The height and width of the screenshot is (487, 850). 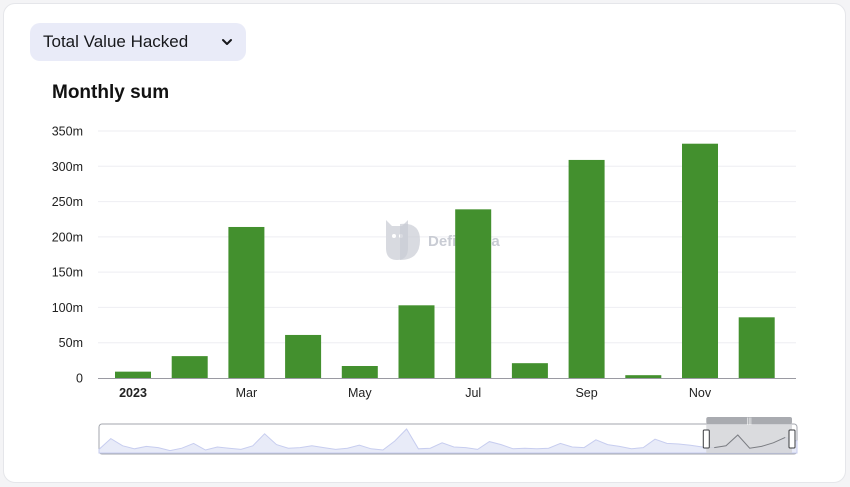 What do you see at coordinates (111, 92) in the screenshot?
I see `chart-title: Monthly sum` at bounding box center [111, 92].